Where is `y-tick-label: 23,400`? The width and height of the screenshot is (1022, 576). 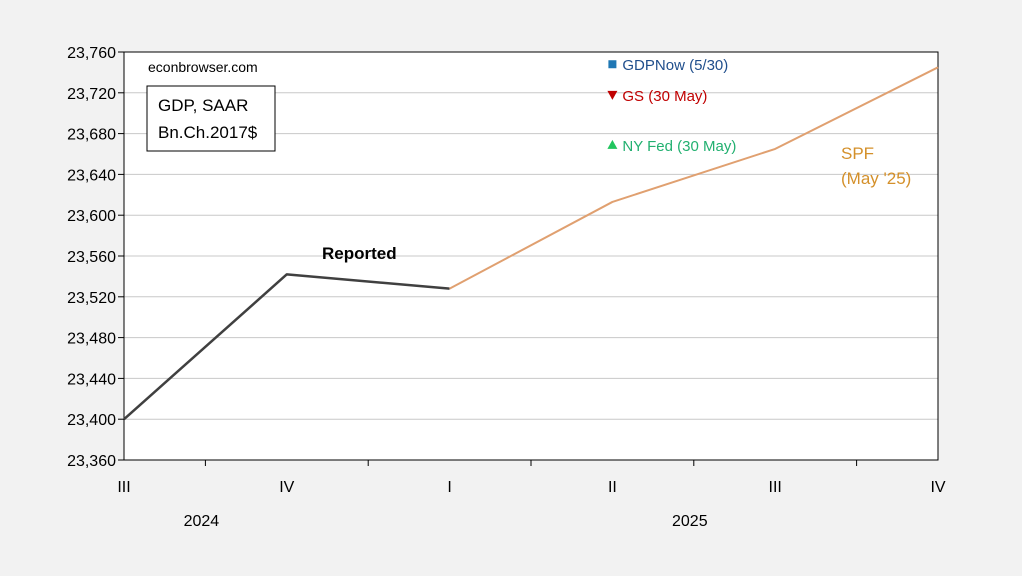 y-tick-label: 23,400 is located at coordinates (91, 420).